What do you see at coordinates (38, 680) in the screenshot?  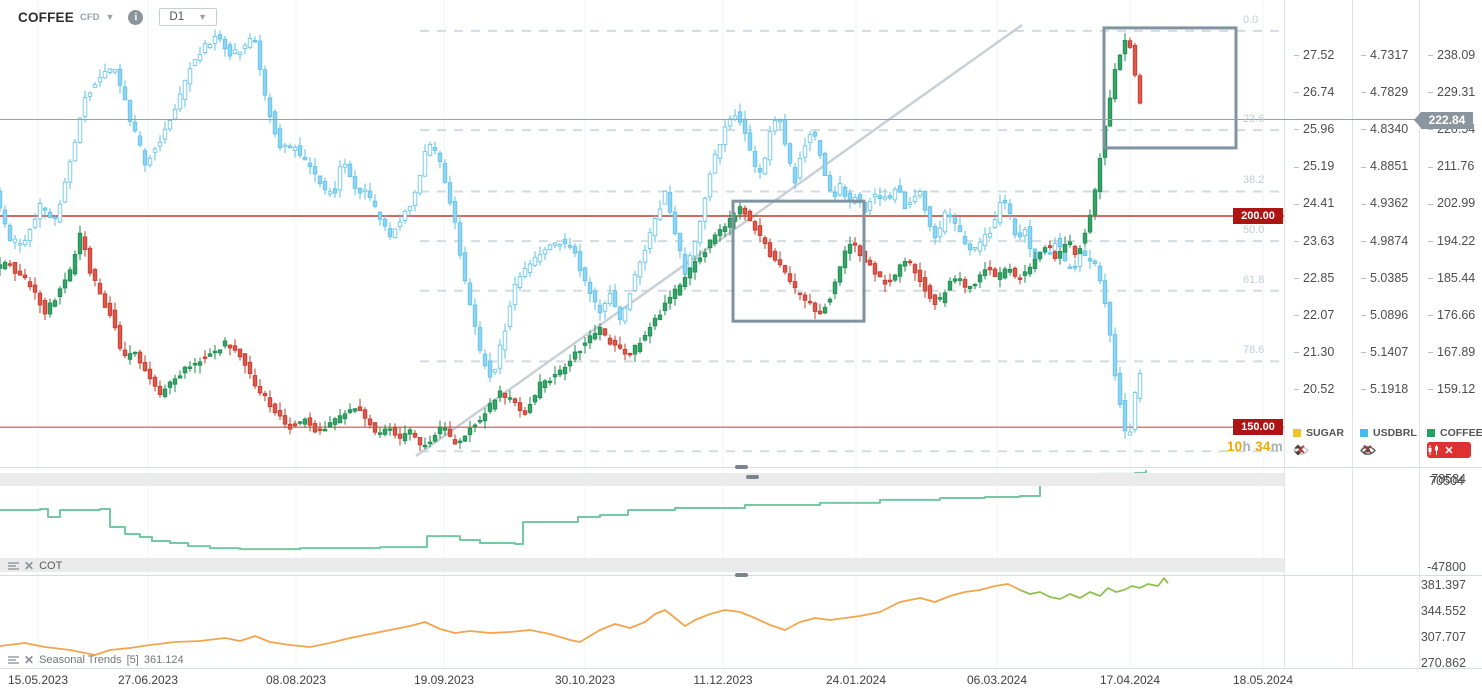 I see `date-label: 15.05.2023` at bounding box center [38, 680].